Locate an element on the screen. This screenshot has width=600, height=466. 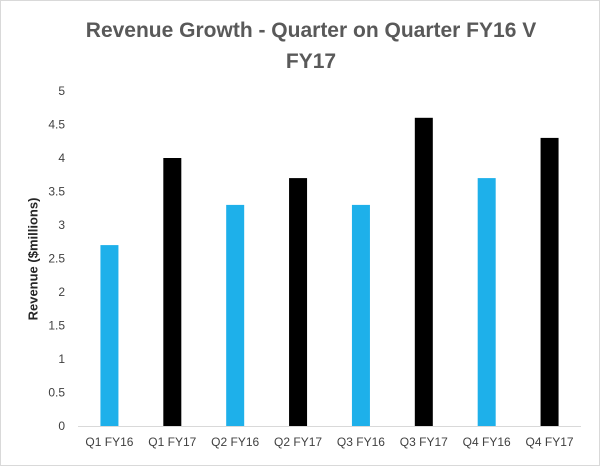
y-tick-label: 0.5 is located at coordinates (56, 393).